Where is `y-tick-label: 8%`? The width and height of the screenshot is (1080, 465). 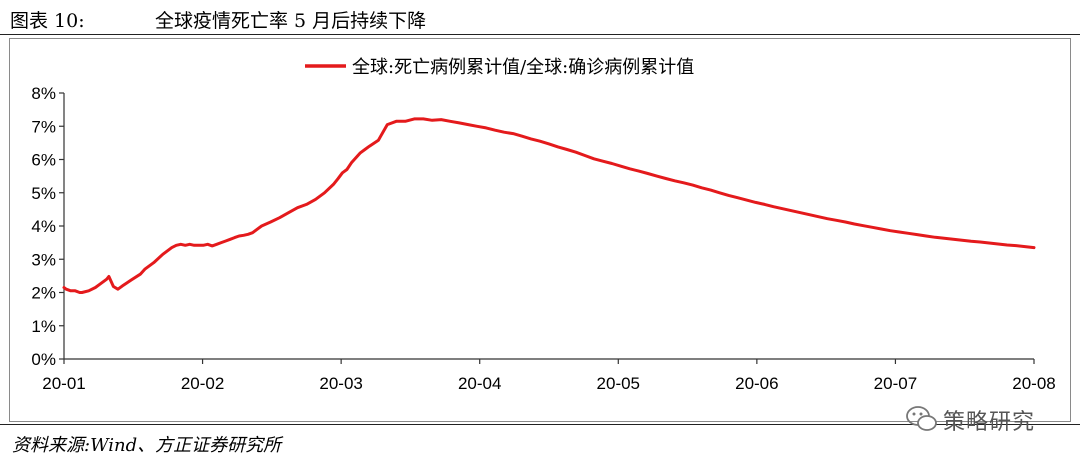
y-tick-label: 8% is located at coordinates (43, 93).